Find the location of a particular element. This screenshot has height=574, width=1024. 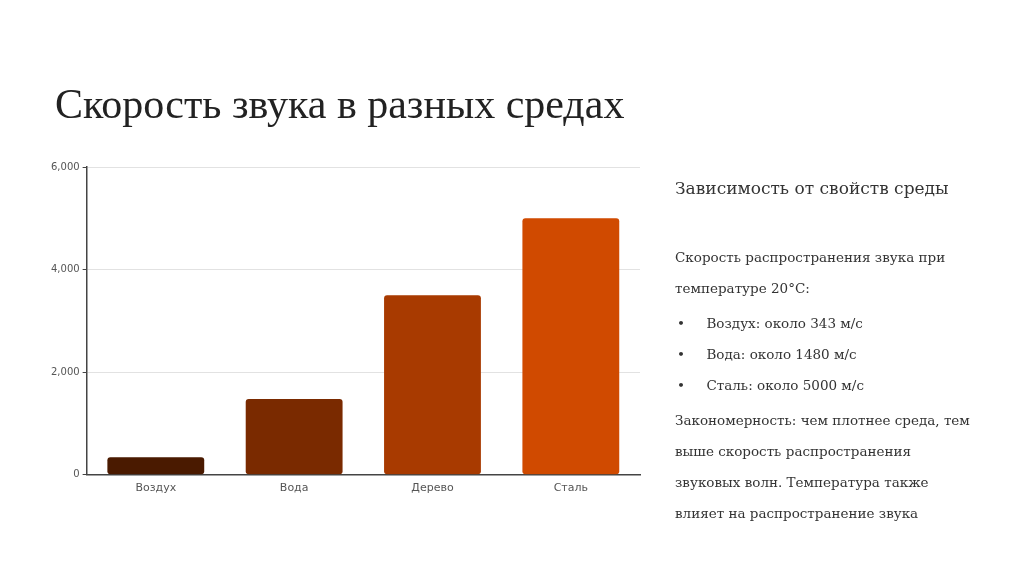

y-tick-label: 0 is located at coordinates (76, 474).